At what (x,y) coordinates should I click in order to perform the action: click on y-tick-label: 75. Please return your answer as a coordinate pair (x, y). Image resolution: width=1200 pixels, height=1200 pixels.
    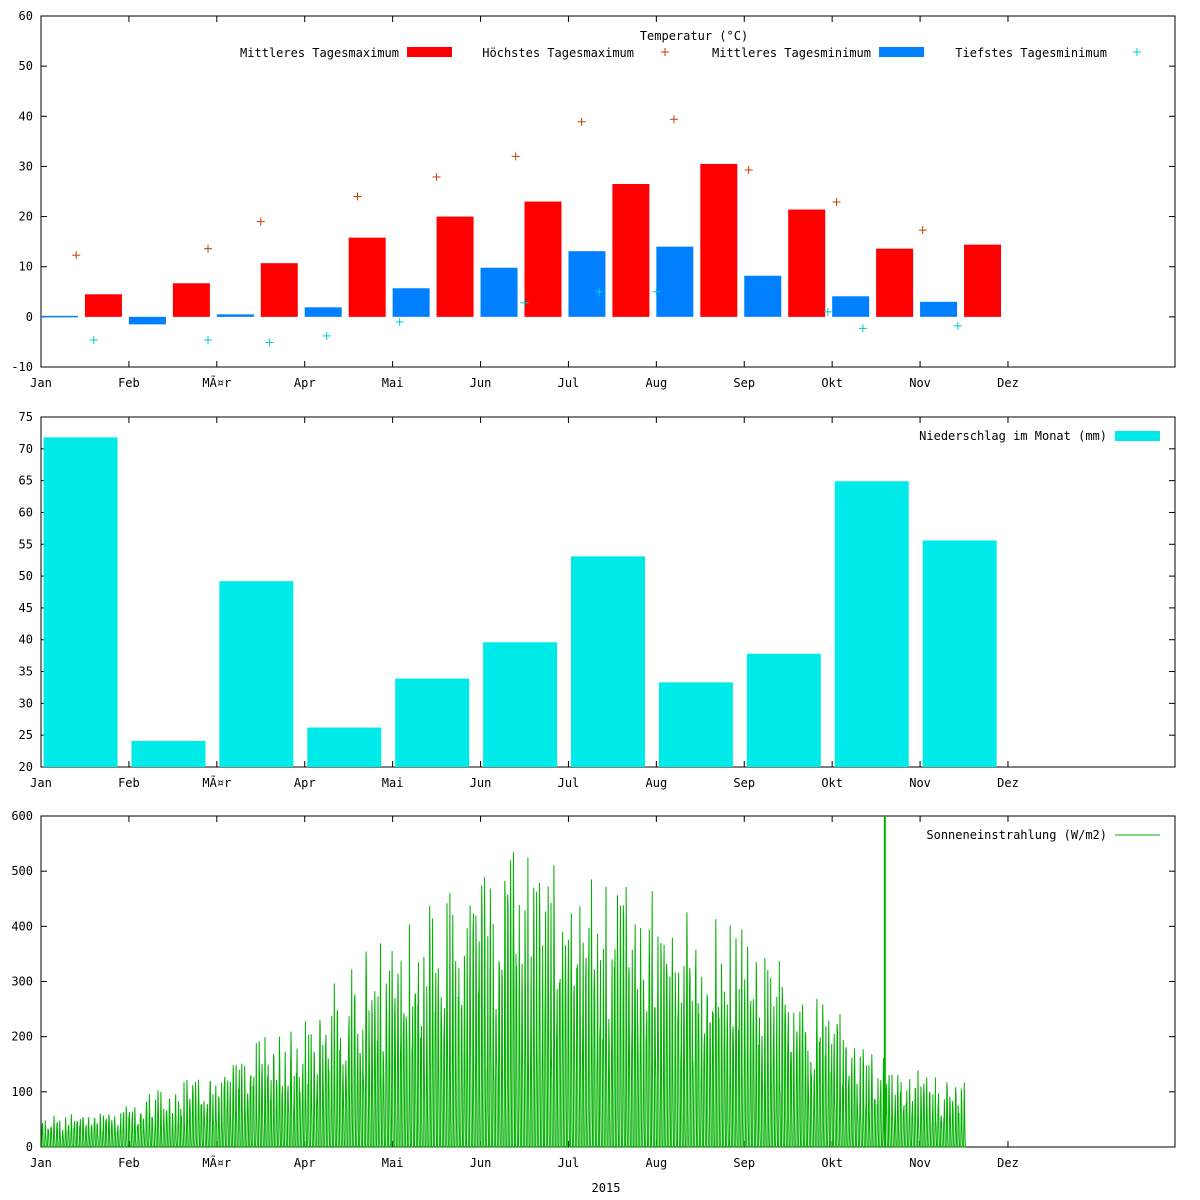
    Looking at the image, I should click on (26, 417).